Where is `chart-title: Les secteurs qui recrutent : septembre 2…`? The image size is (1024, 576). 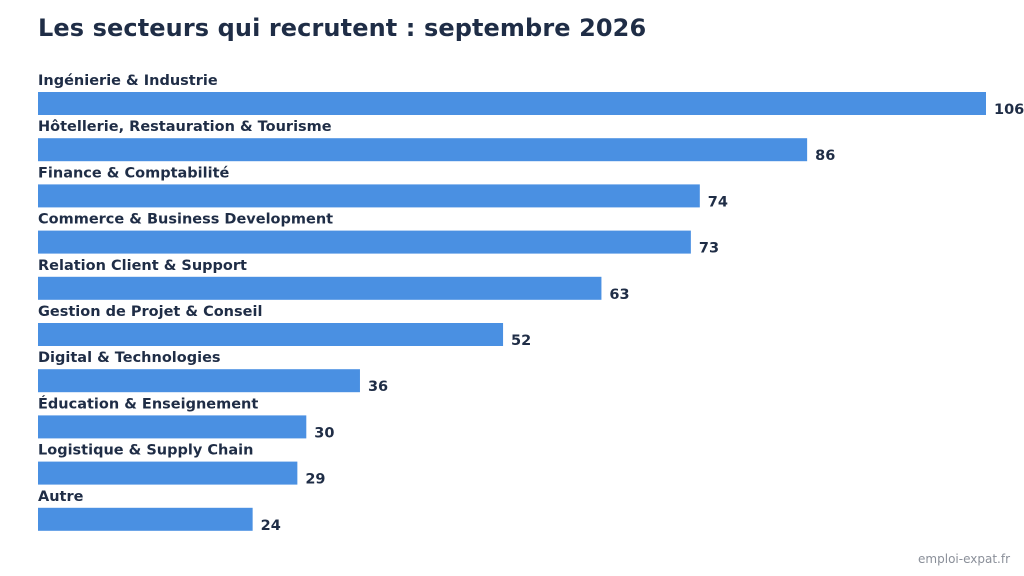 chart-title: Les secteurs qui recrutent : septembre 2… is located at coordinates (342, 28).